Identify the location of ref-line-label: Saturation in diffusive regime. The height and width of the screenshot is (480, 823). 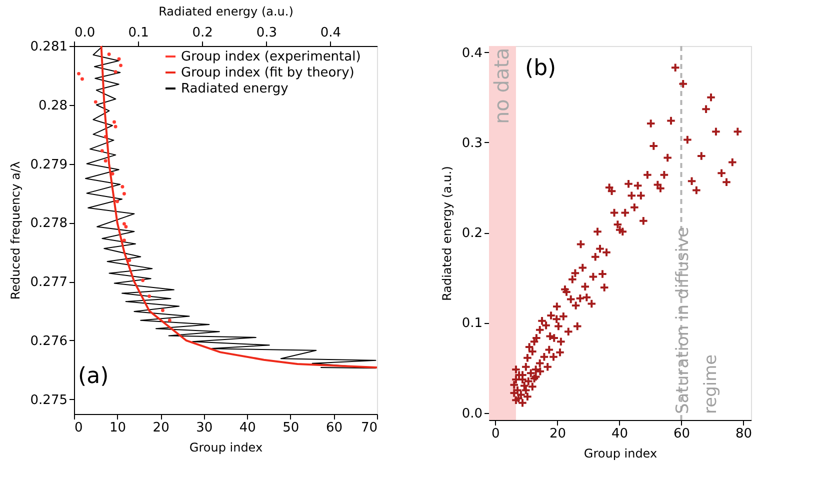
(697, 320).